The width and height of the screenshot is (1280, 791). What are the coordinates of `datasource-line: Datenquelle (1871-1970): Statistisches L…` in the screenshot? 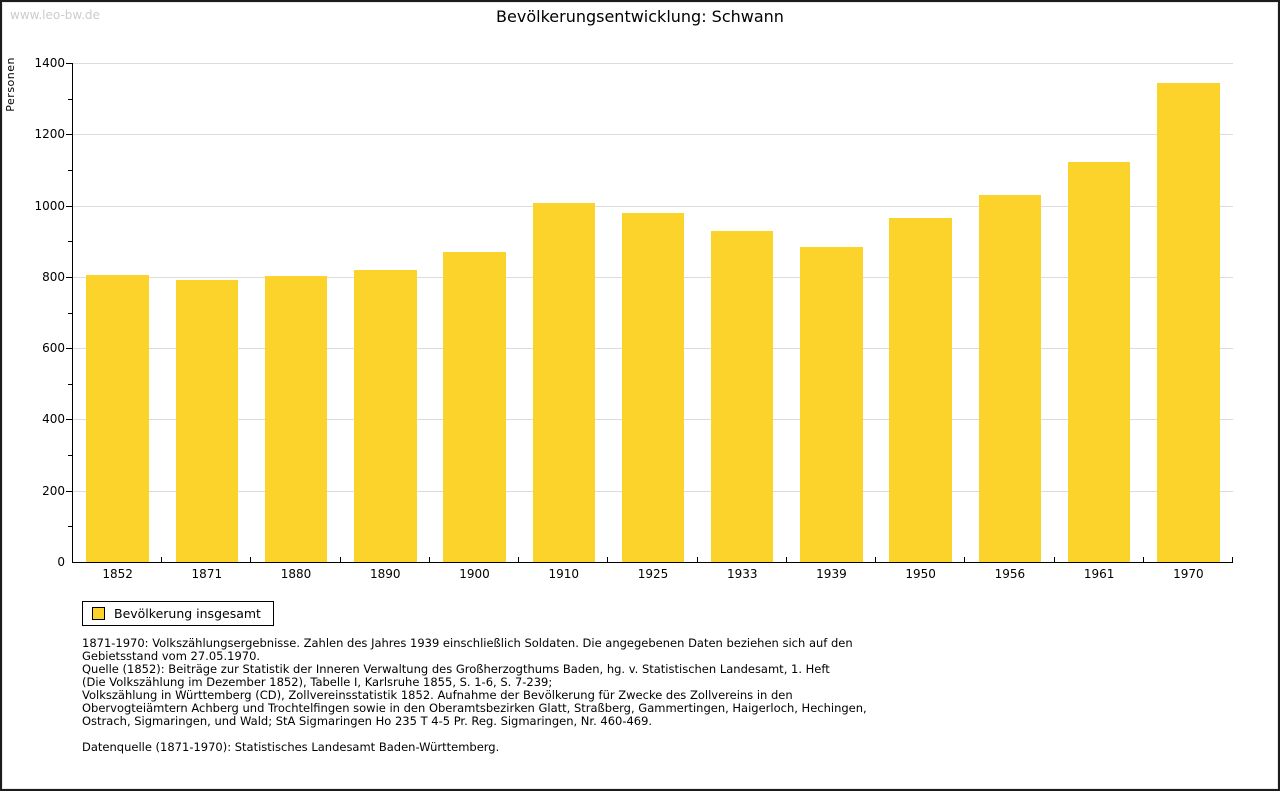 It's located at (291, 747).